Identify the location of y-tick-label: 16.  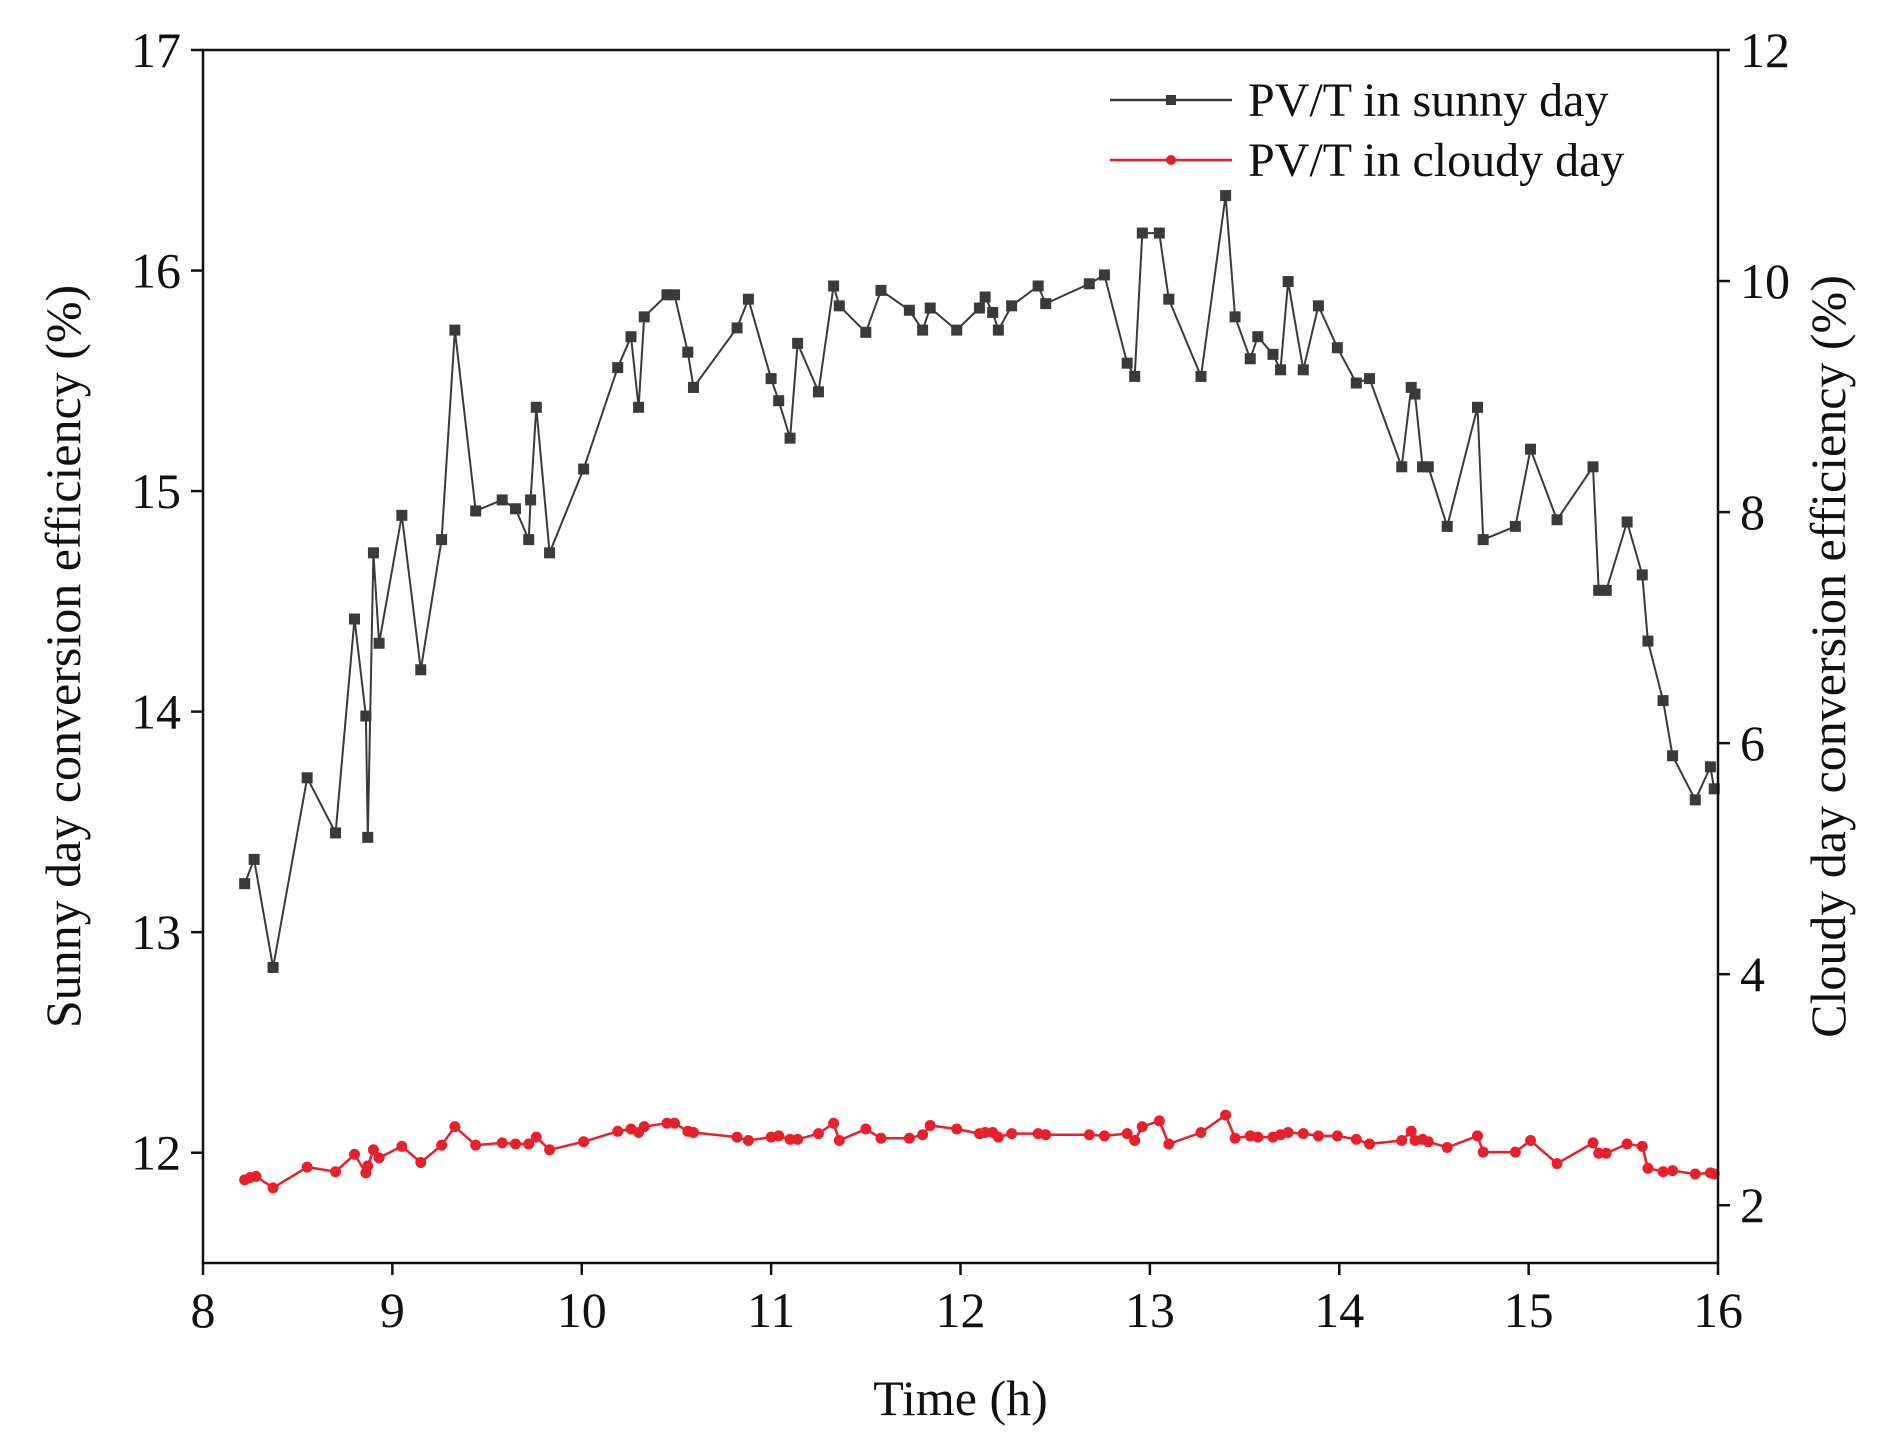
(156, 271).